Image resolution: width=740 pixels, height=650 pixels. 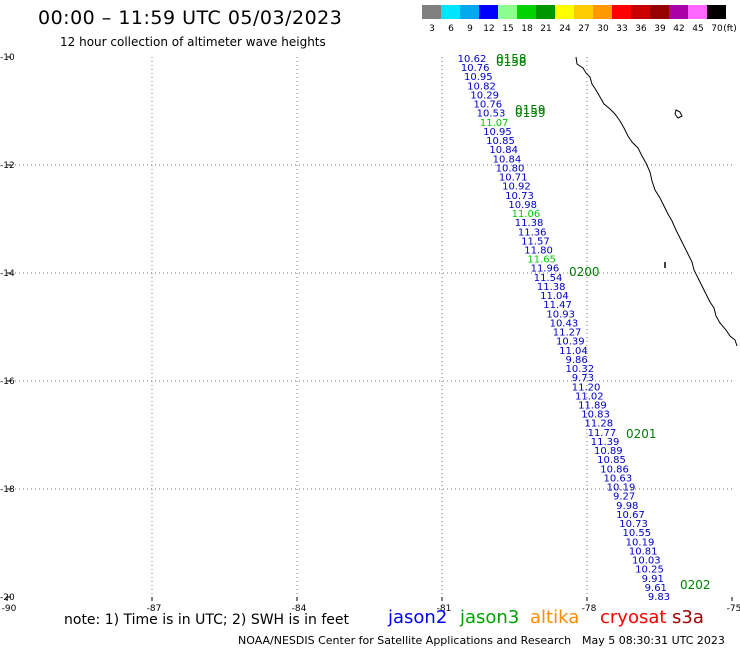 What do you see at coordinates (697, 29) in the screenshot?
I see `legend-label: 45` at bounding box center [697, 29].